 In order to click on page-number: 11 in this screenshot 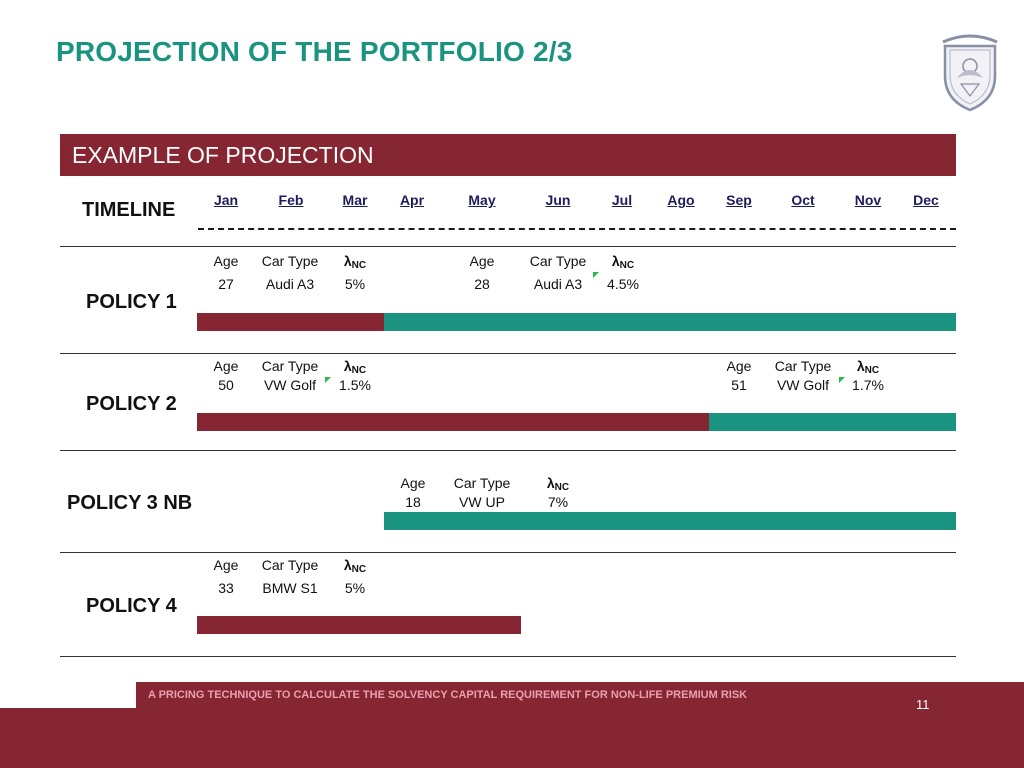, I will do `click(923, 704)`.